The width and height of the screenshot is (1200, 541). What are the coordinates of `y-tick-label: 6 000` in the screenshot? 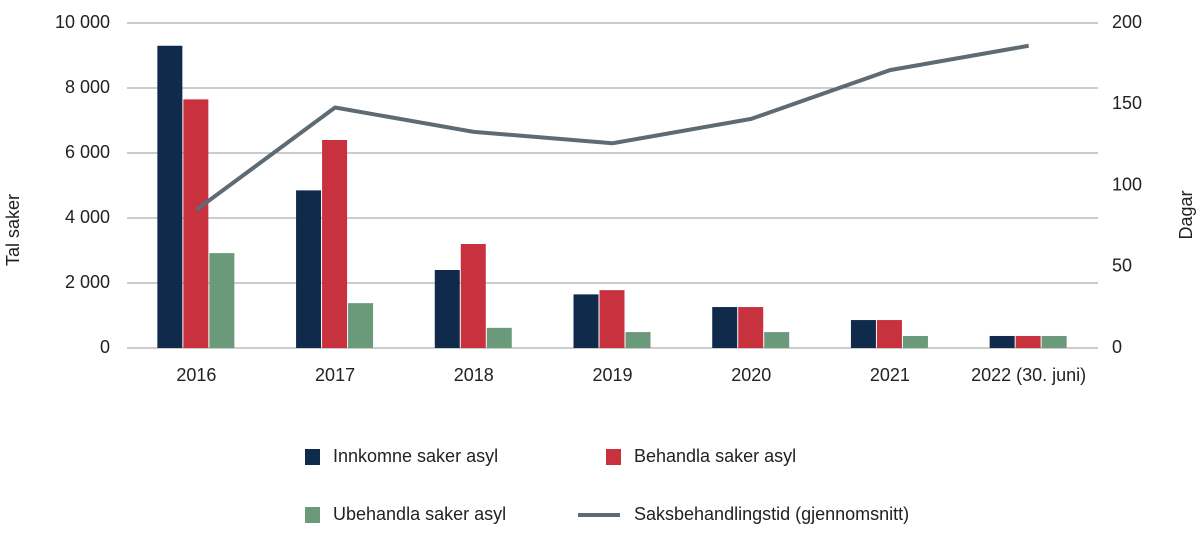 It's located at (87, 152).